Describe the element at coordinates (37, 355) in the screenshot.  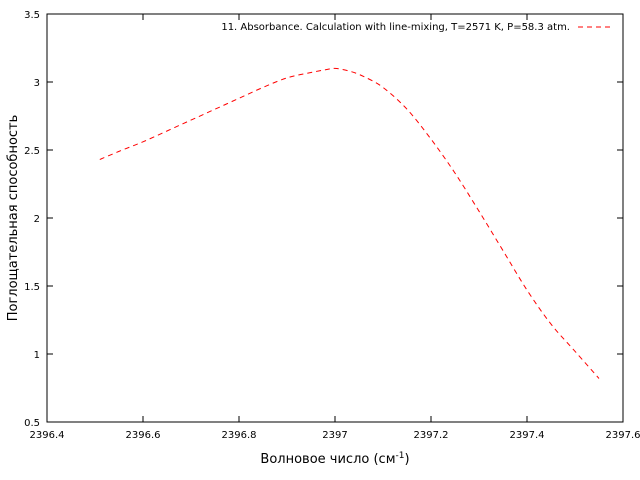
I see `y-tick-label: 1` at that location.